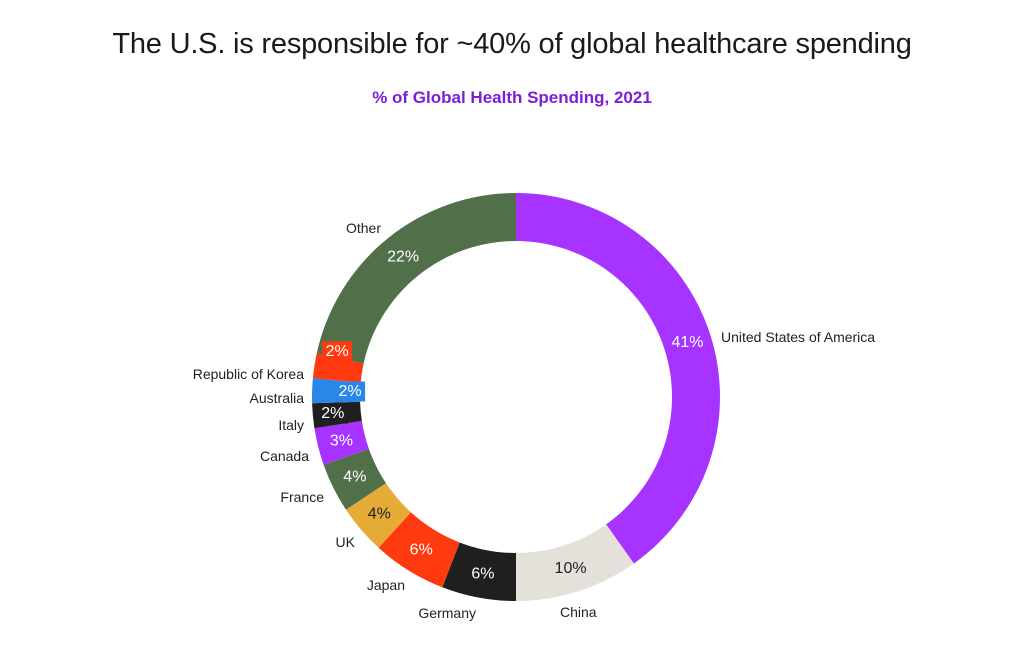 This screenshot has width=1024, height=645. What do you see at coordinates (618, 378) in the screenshot?
I see `slice-united-states-of-america` at bounding box center [618, 378].